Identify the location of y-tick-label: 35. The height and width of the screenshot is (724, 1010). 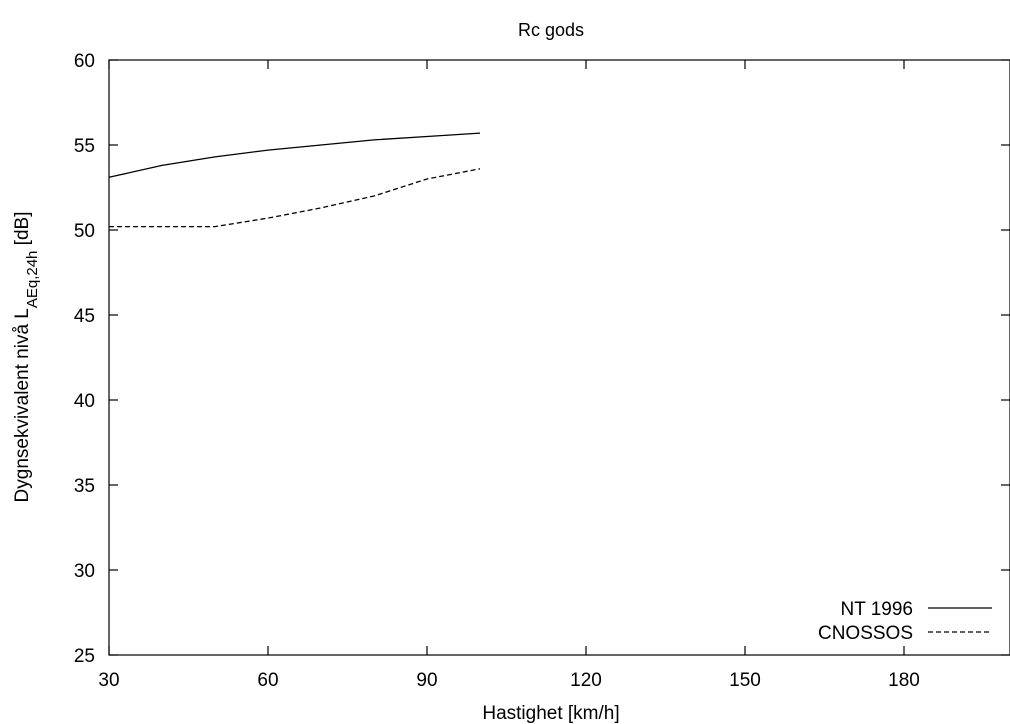
(84, 486).